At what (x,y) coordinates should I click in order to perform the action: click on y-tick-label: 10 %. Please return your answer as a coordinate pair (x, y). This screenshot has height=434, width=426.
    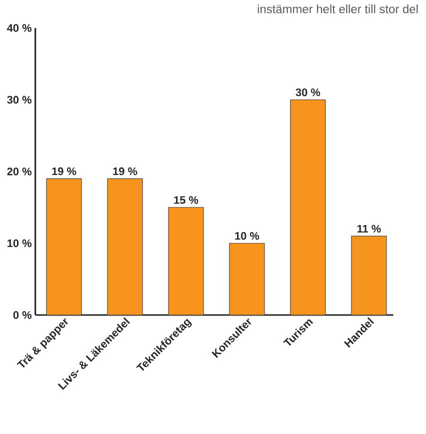
    Looking at the image, I should click on (20, 243).